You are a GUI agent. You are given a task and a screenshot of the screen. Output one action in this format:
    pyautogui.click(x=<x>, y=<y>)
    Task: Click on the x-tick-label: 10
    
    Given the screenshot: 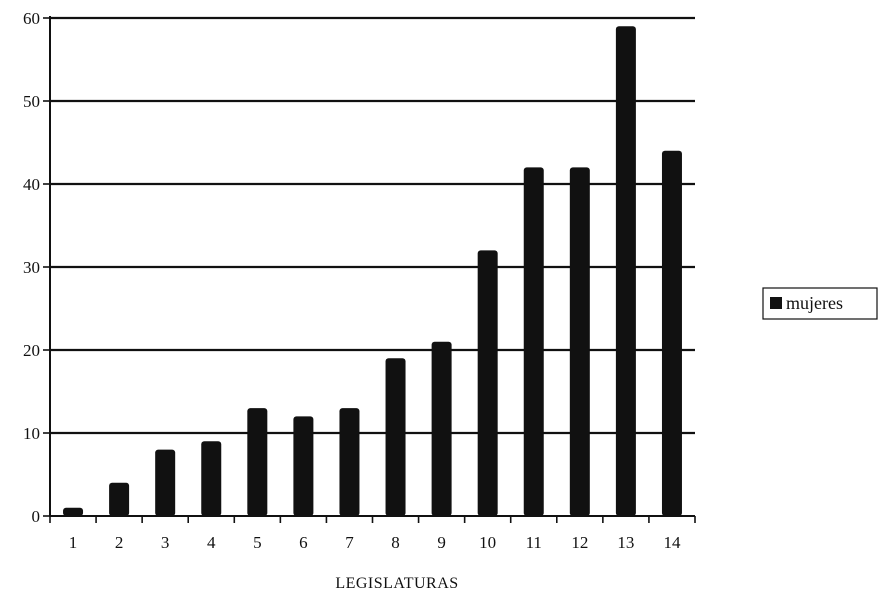 What is the action you would take?
    pyautogui.click(x=487, y=542)
    